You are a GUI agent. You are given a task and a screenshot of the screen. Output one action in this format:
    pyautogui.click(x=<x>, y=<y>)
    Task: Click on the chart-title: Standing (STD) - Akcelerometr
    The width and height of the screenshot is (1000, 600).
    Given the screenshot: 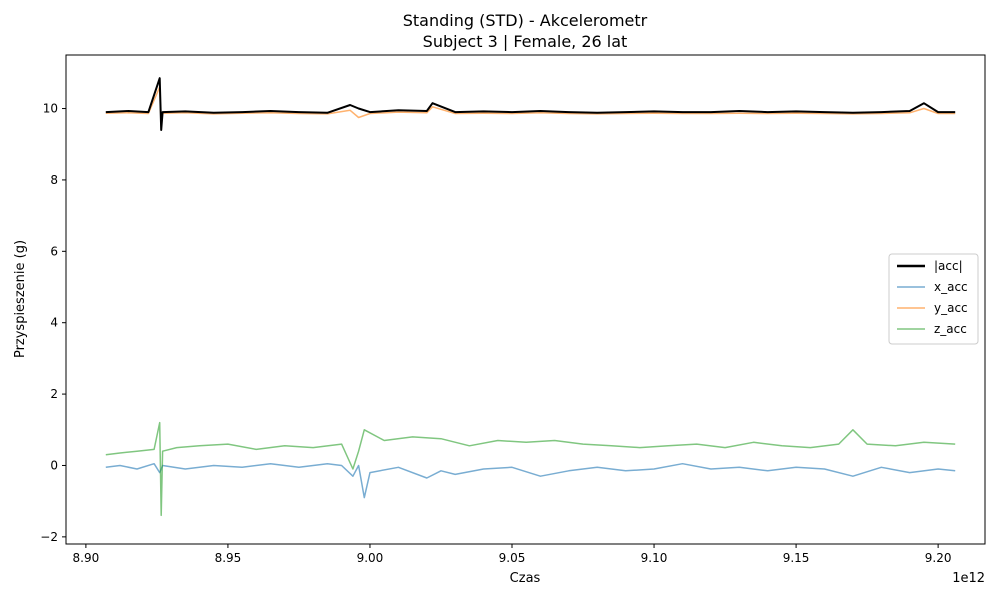 What is the action you would take?
    pyautogui.click(x=525, y=20)
    